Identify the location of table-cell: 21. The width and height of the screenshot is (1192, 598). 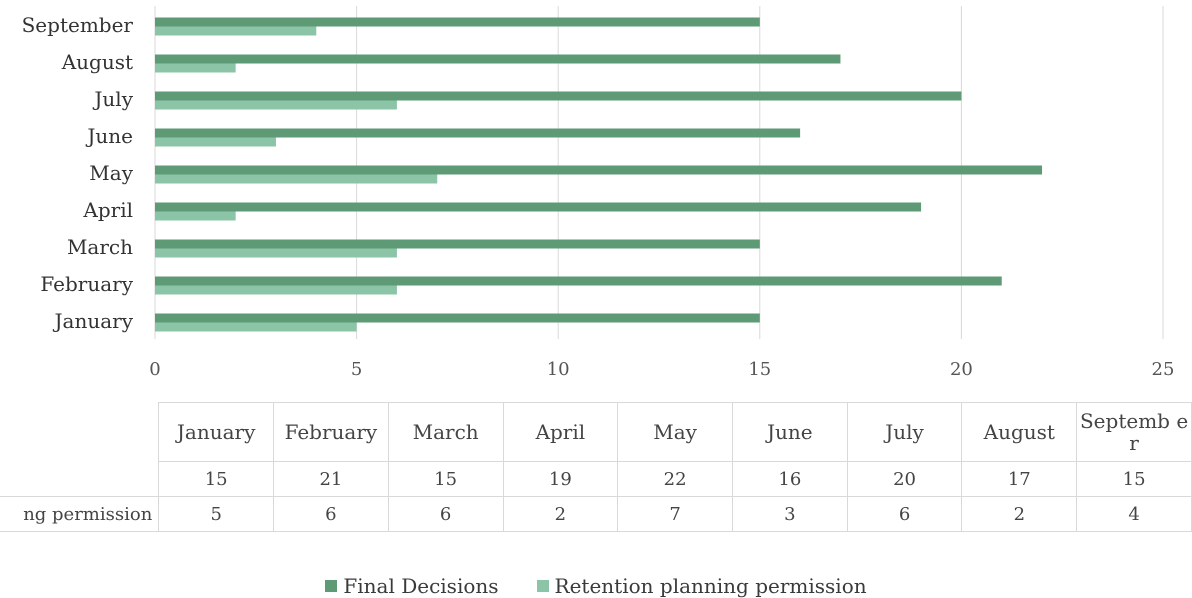
(331, 479).